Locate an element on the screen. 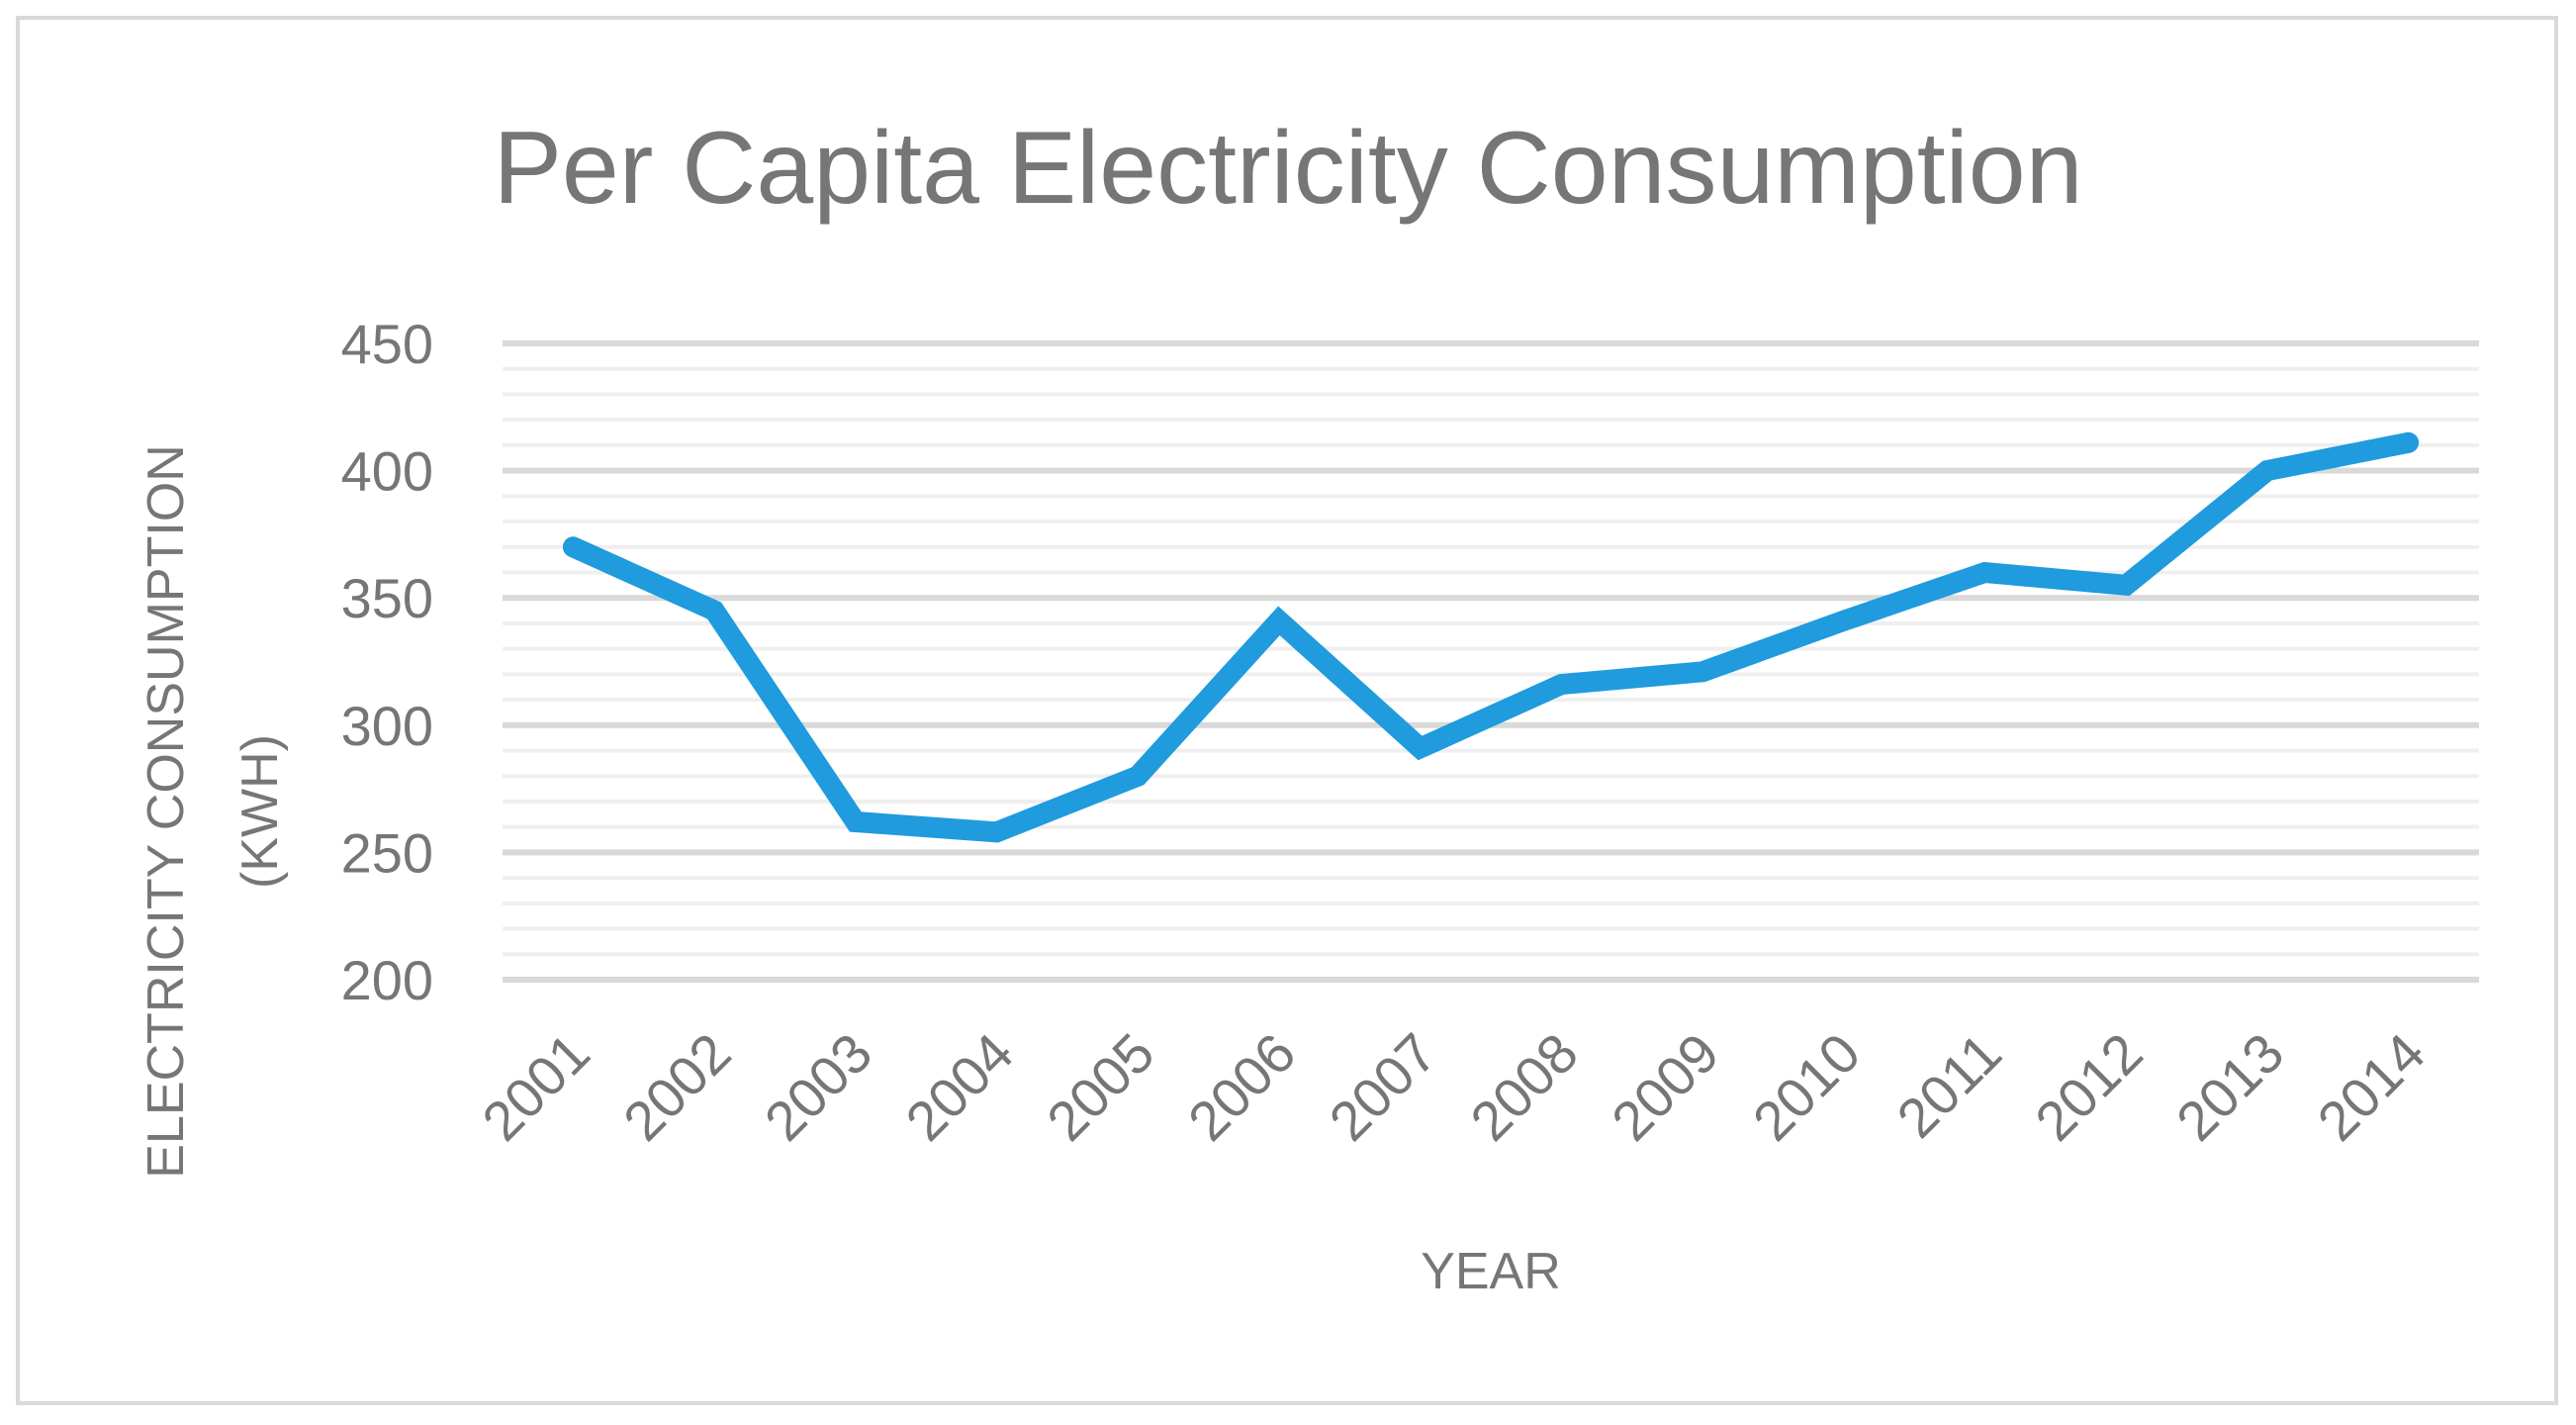  x-tick-label: 2002 is located at coordinates (677, 1087).